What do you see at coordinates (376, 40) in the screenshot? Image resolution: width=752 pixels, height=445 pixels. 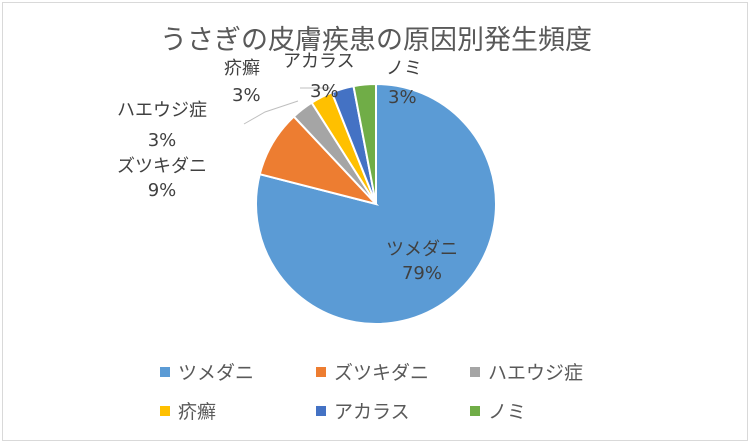 I see `chart-title: うさぎの皮膚疾患の原因別発生頻度` at bounding box center [376, 40].